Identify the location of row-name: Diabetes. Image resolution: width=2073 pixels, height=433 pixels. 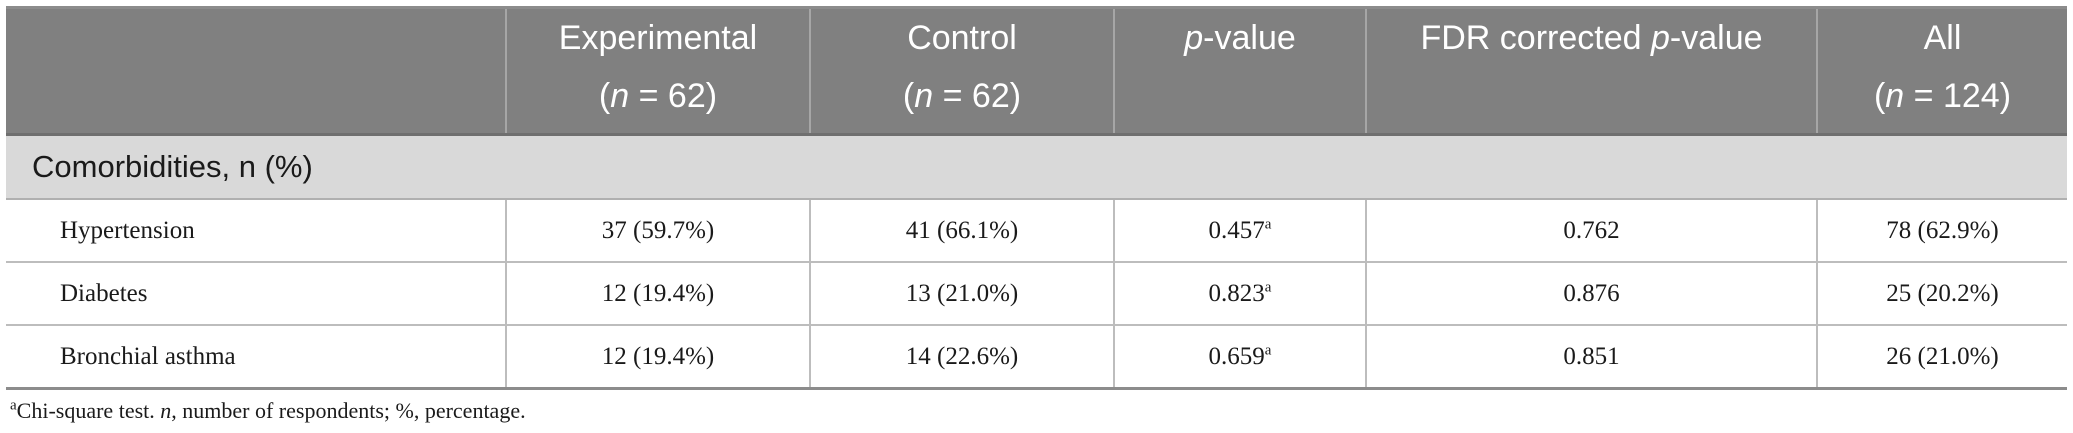
(256, 294).